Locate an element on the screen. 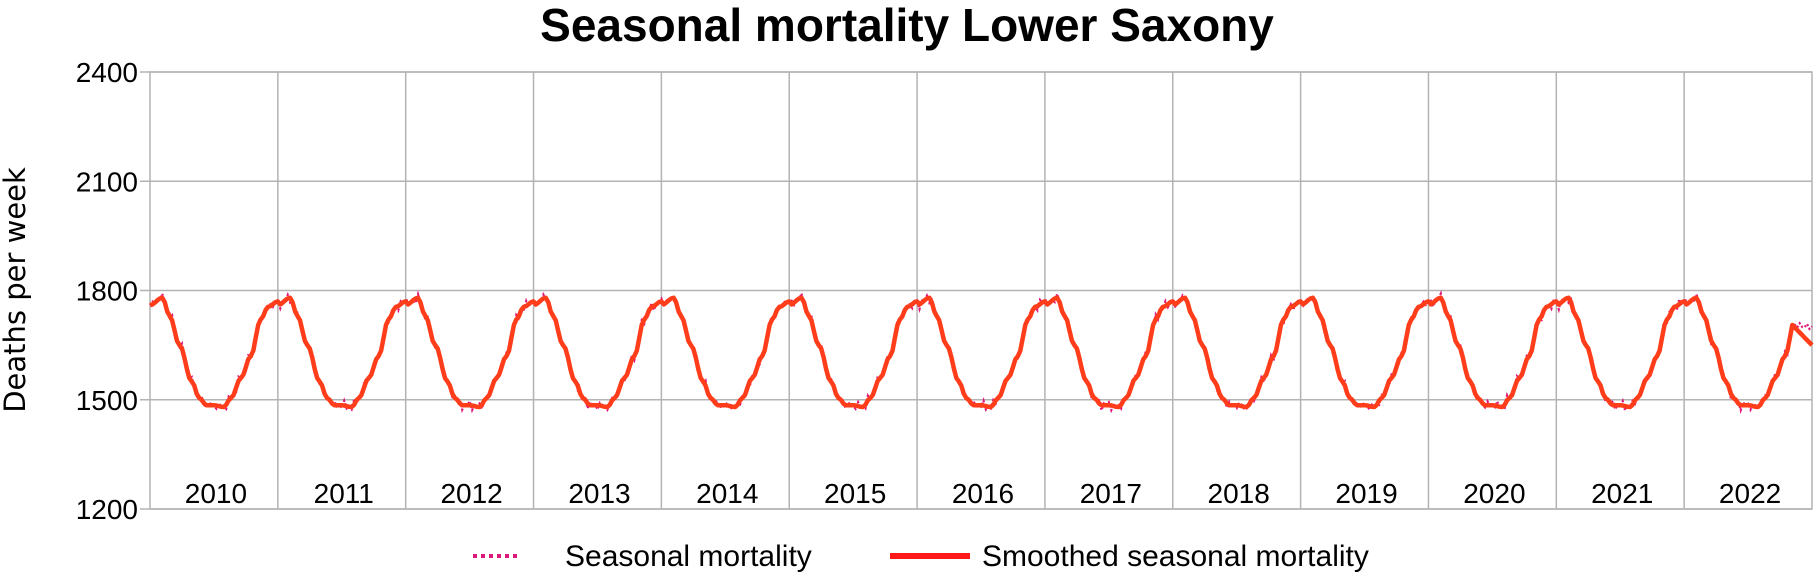 This screenshot has width=1814, height=579. legend-label-smoothed-seasonal-mortality: Smoothed seasonal mortality is located at coordinates (1175, 556).